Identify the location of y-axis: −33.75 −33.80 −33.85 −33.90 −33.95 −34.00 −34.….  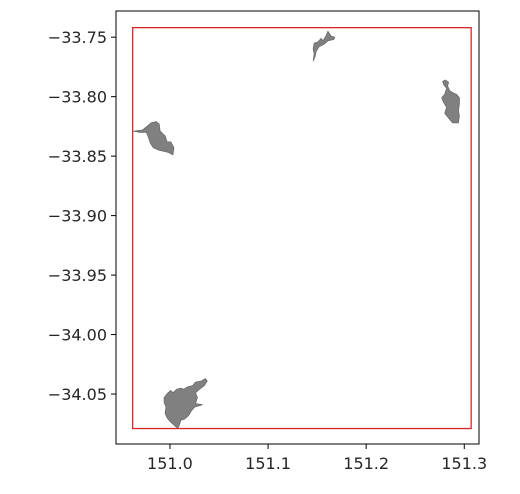
(82, 216).